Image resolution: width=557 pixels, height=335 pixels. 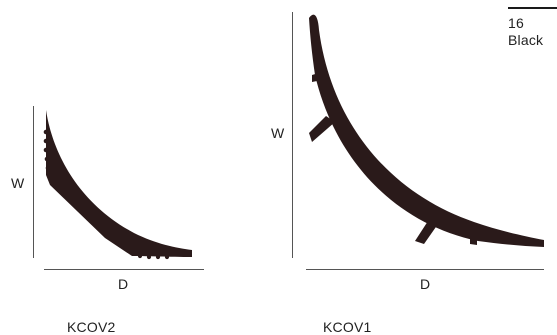 I want to click on kcov1-width-label: W, so click(x=278, y=133).